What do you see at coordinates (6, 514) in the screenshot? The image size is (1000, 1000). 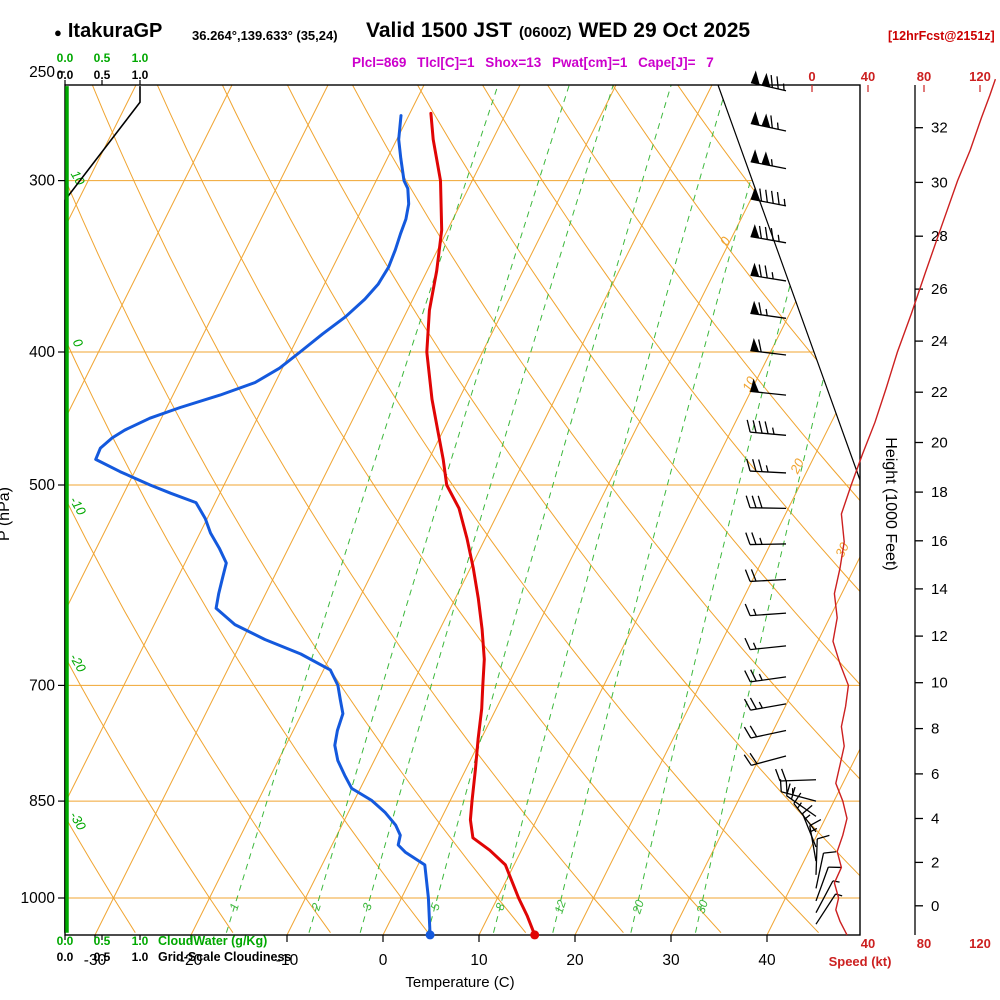 I see `pressure-axis-label: P (hPa)` at bounding box center [6, 514].